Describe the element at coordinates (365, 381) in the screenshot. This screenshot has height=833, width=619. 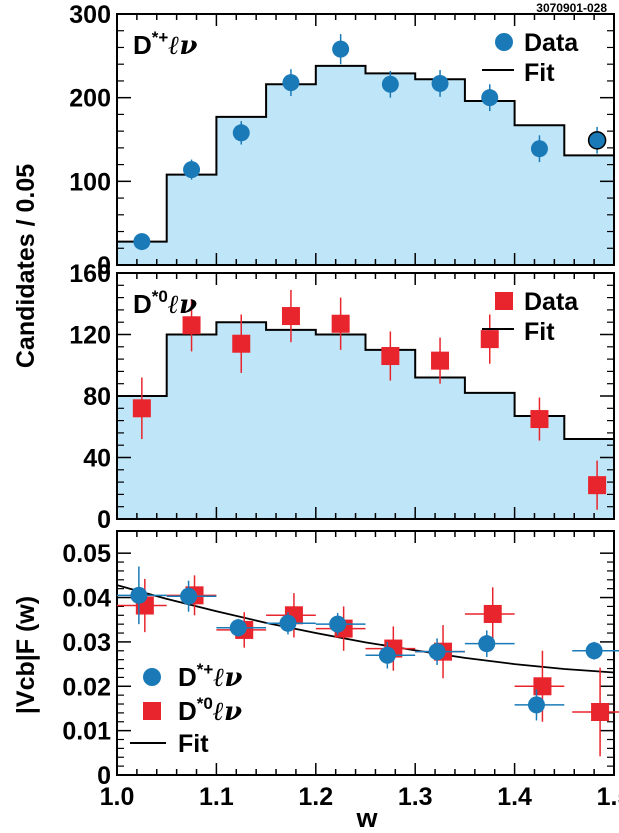
I see `fit-histogram-line` at that location.